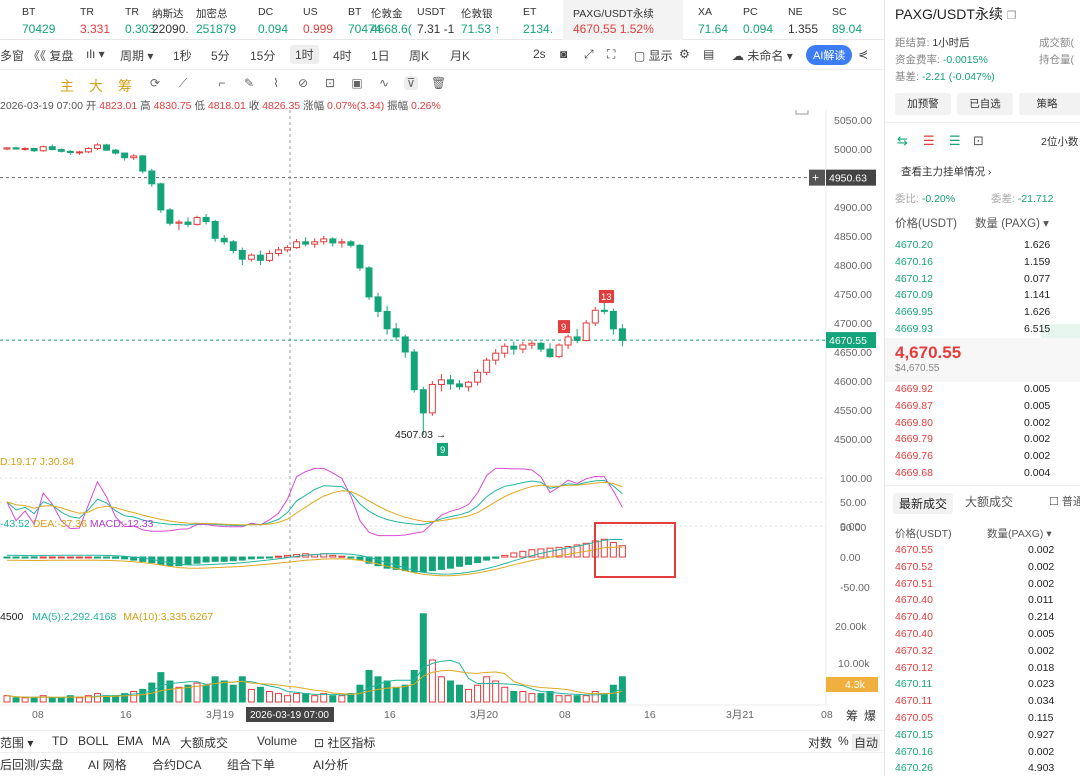  What do you see at coordinates (342, 56) in the screenshot?
I see `period-4h: 4时` at bounding box center [342, 56].